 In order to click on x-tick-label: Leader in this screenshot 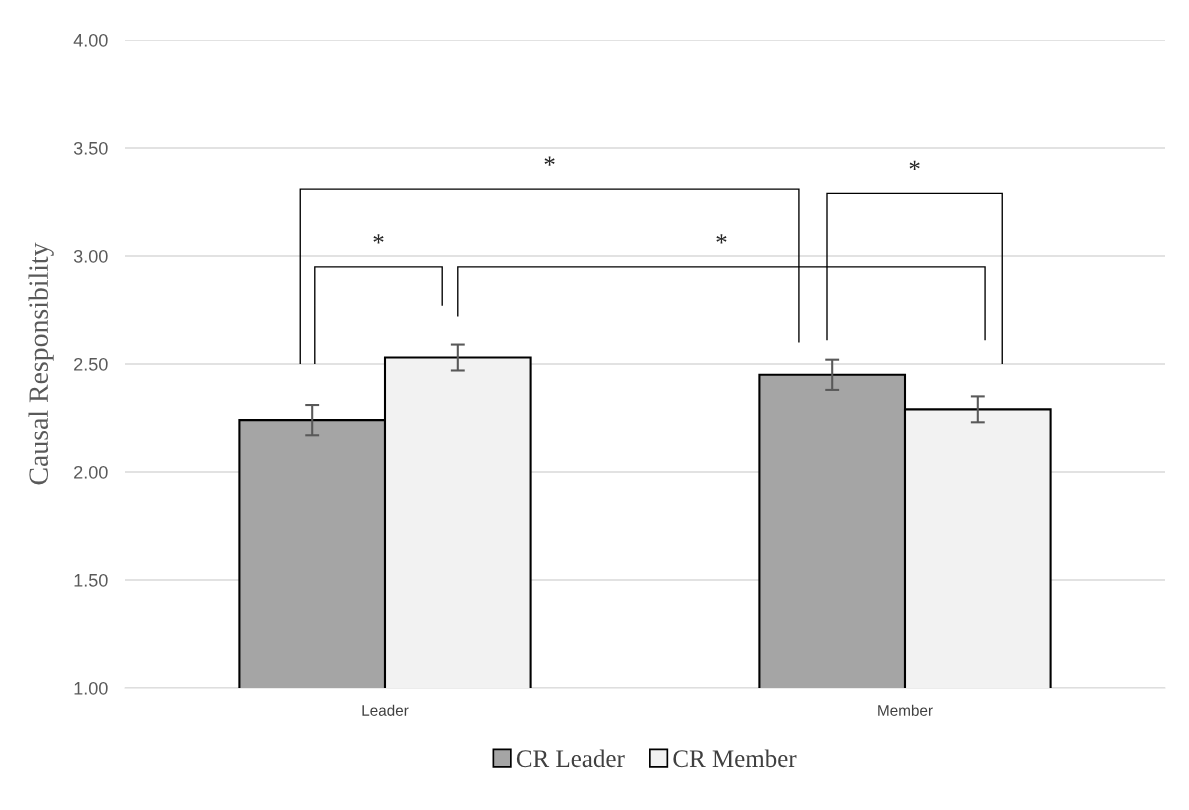, I will do `click(385, 710)`.